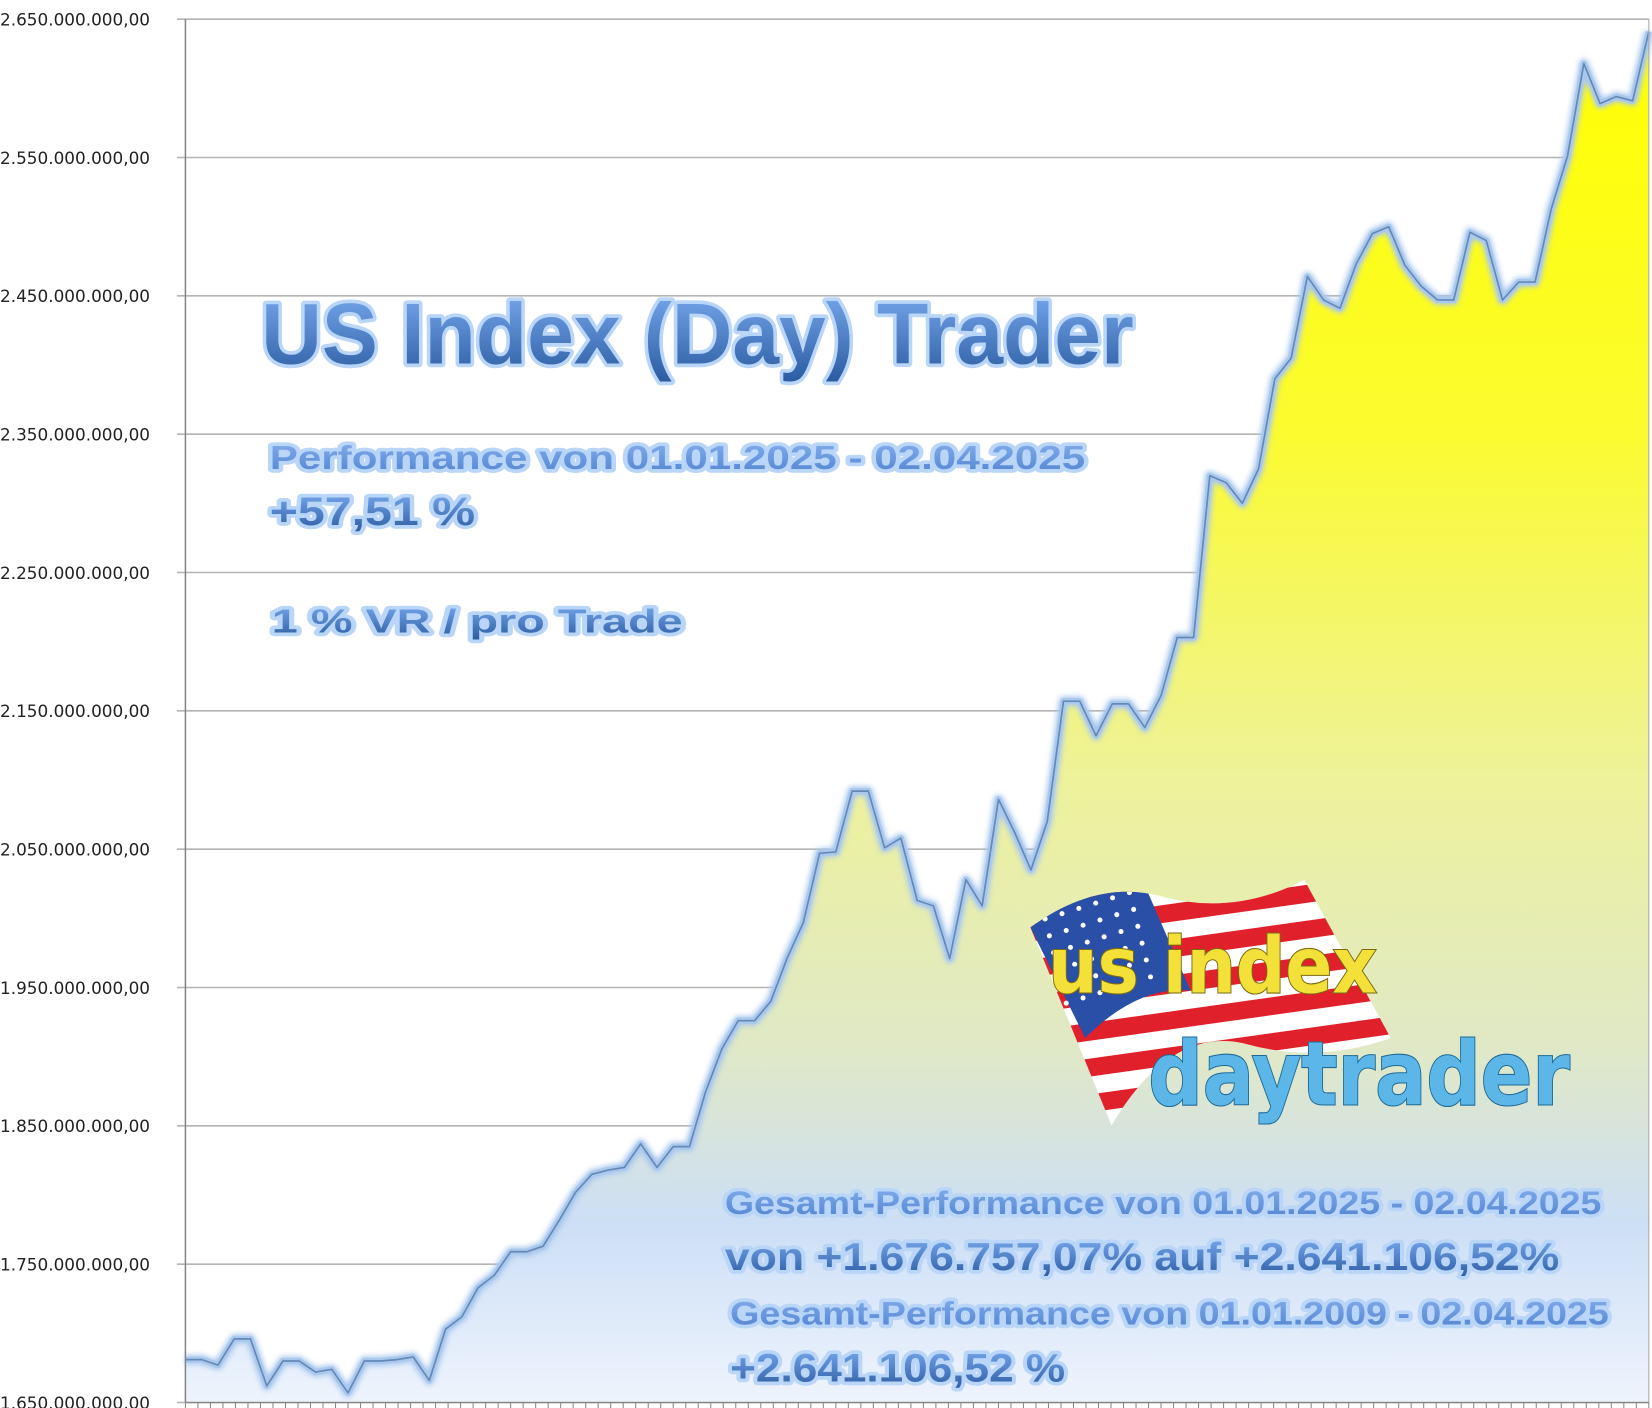  Describe the element at coordinates (1210, 1014) in the screenshot. I see `flag-stripe` at that location.